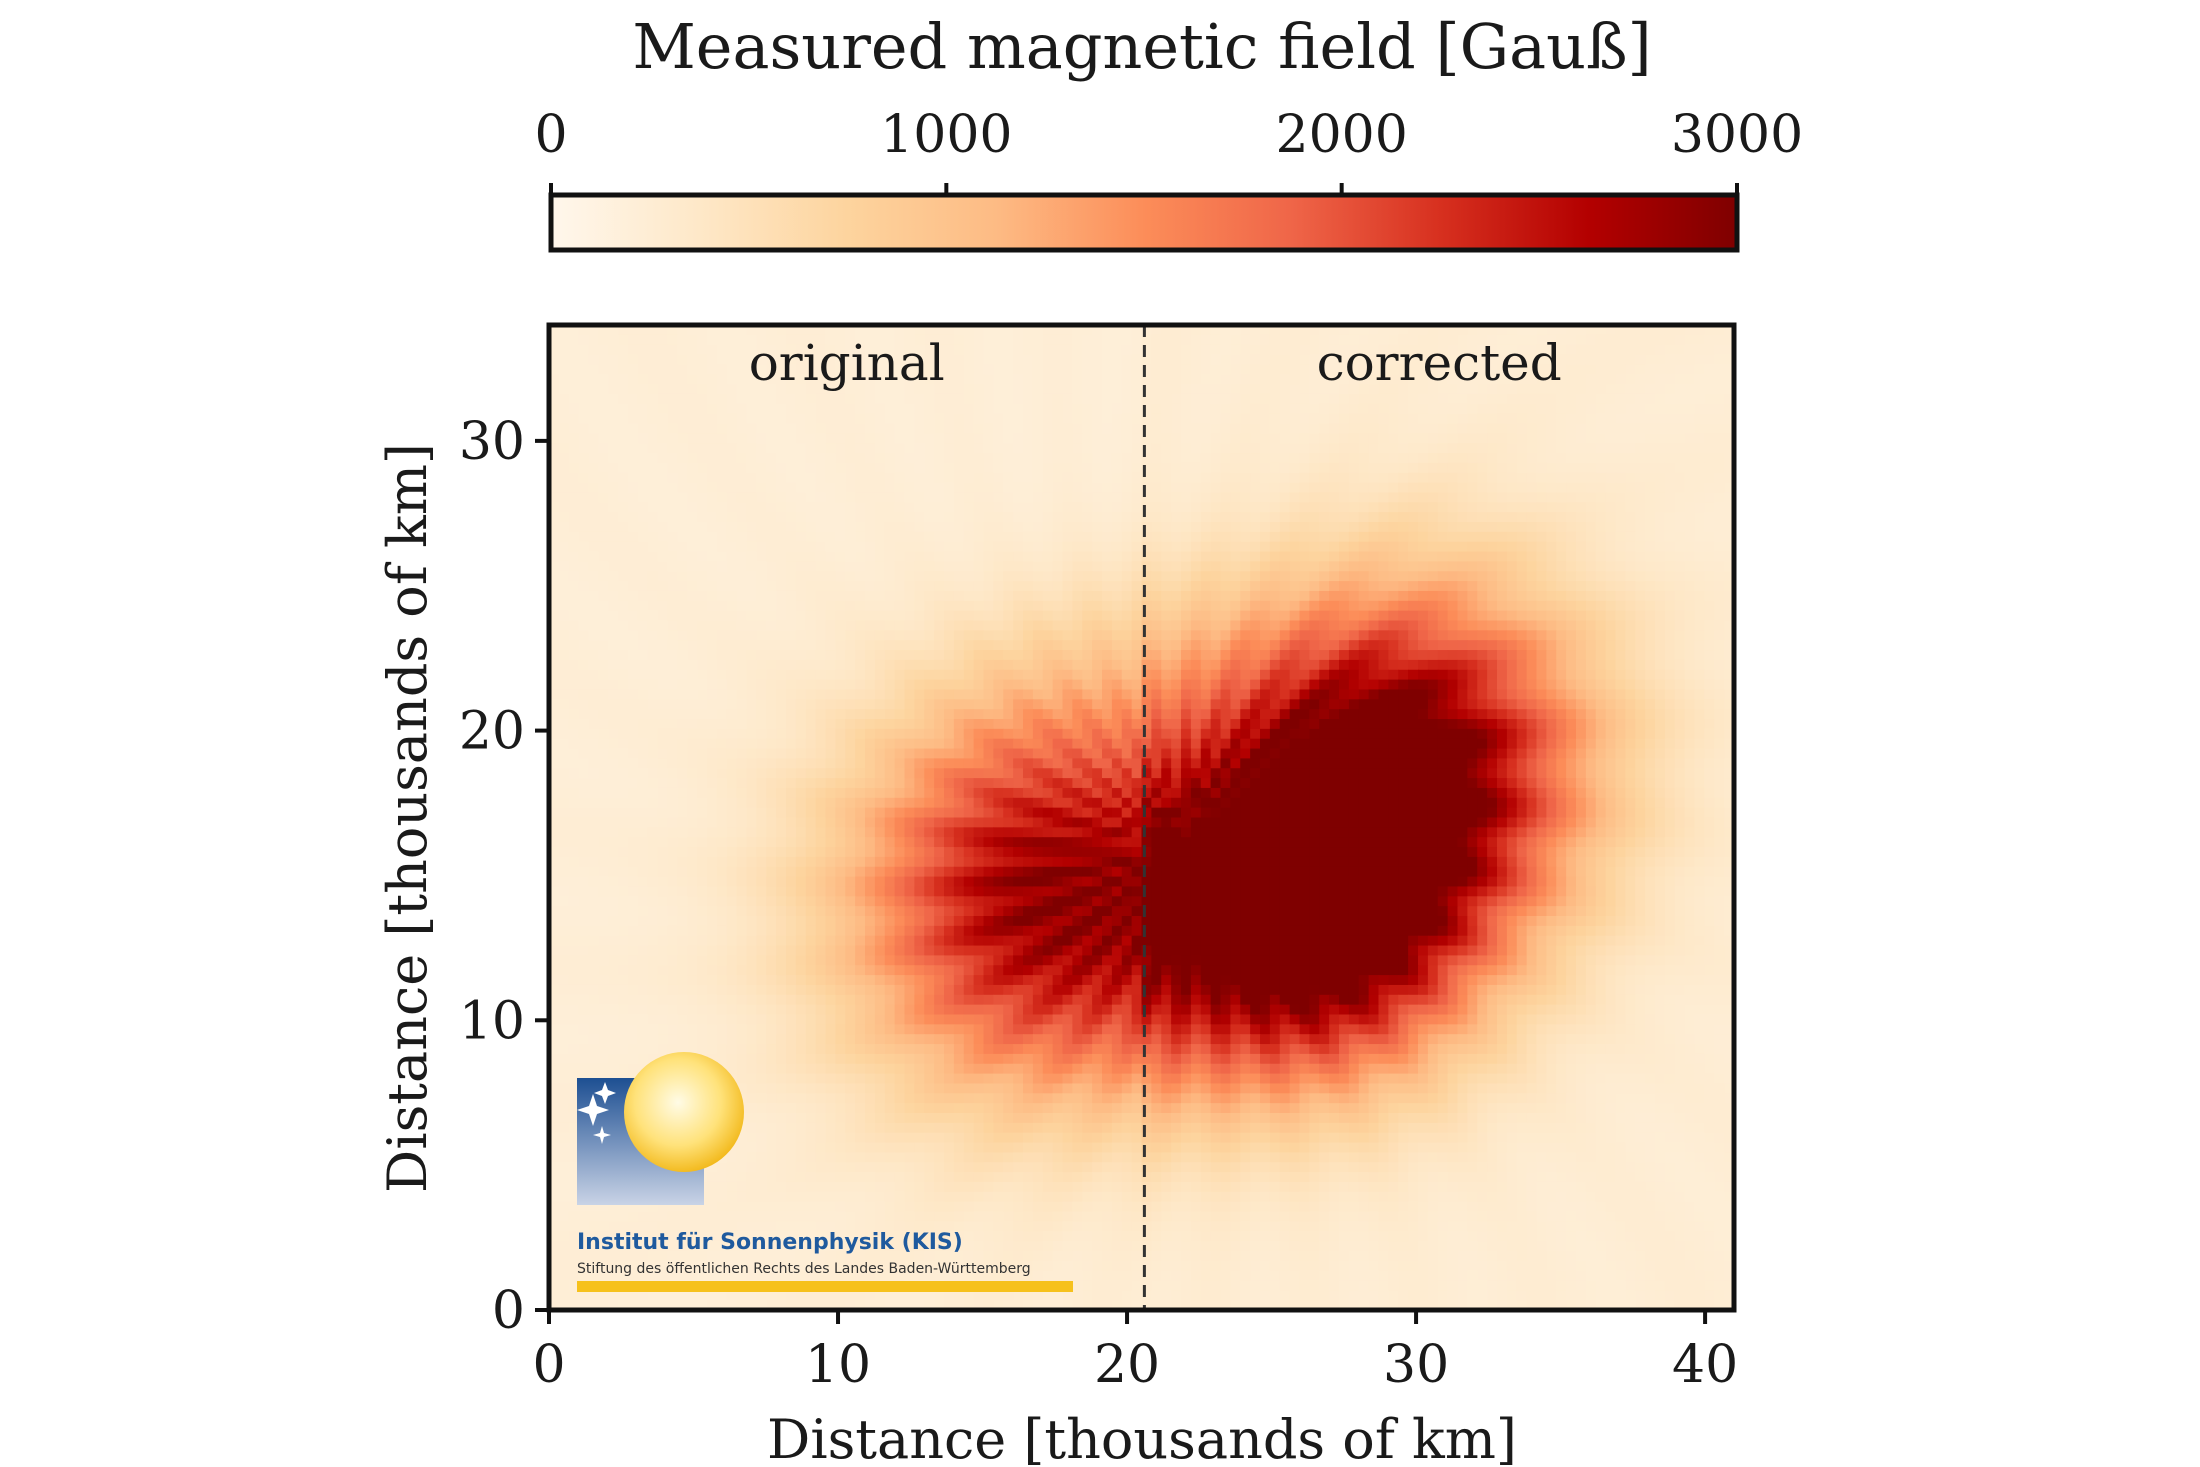  I want to click on colorbar-tick-label: 2000, so click(1341, 135).